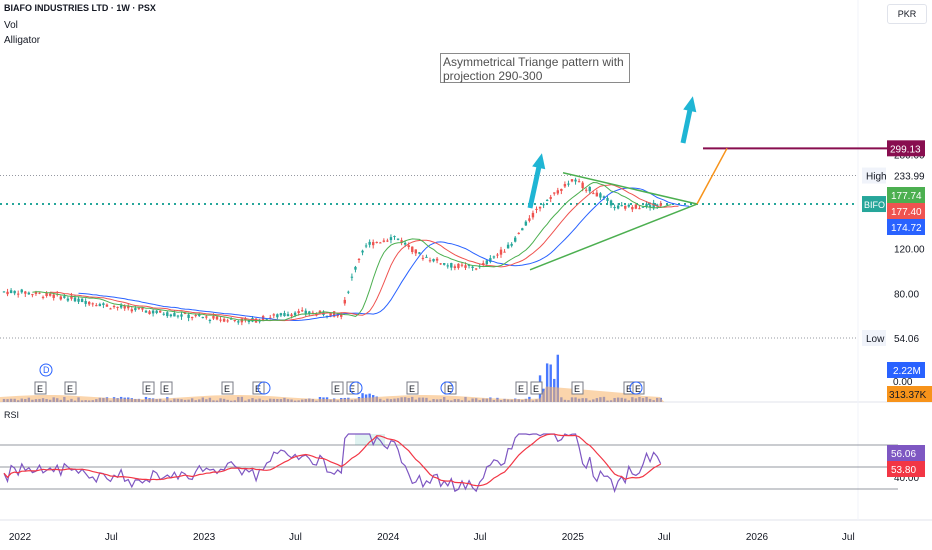  I want to click on alligator-value-label: 177.74, so click(906, 196).